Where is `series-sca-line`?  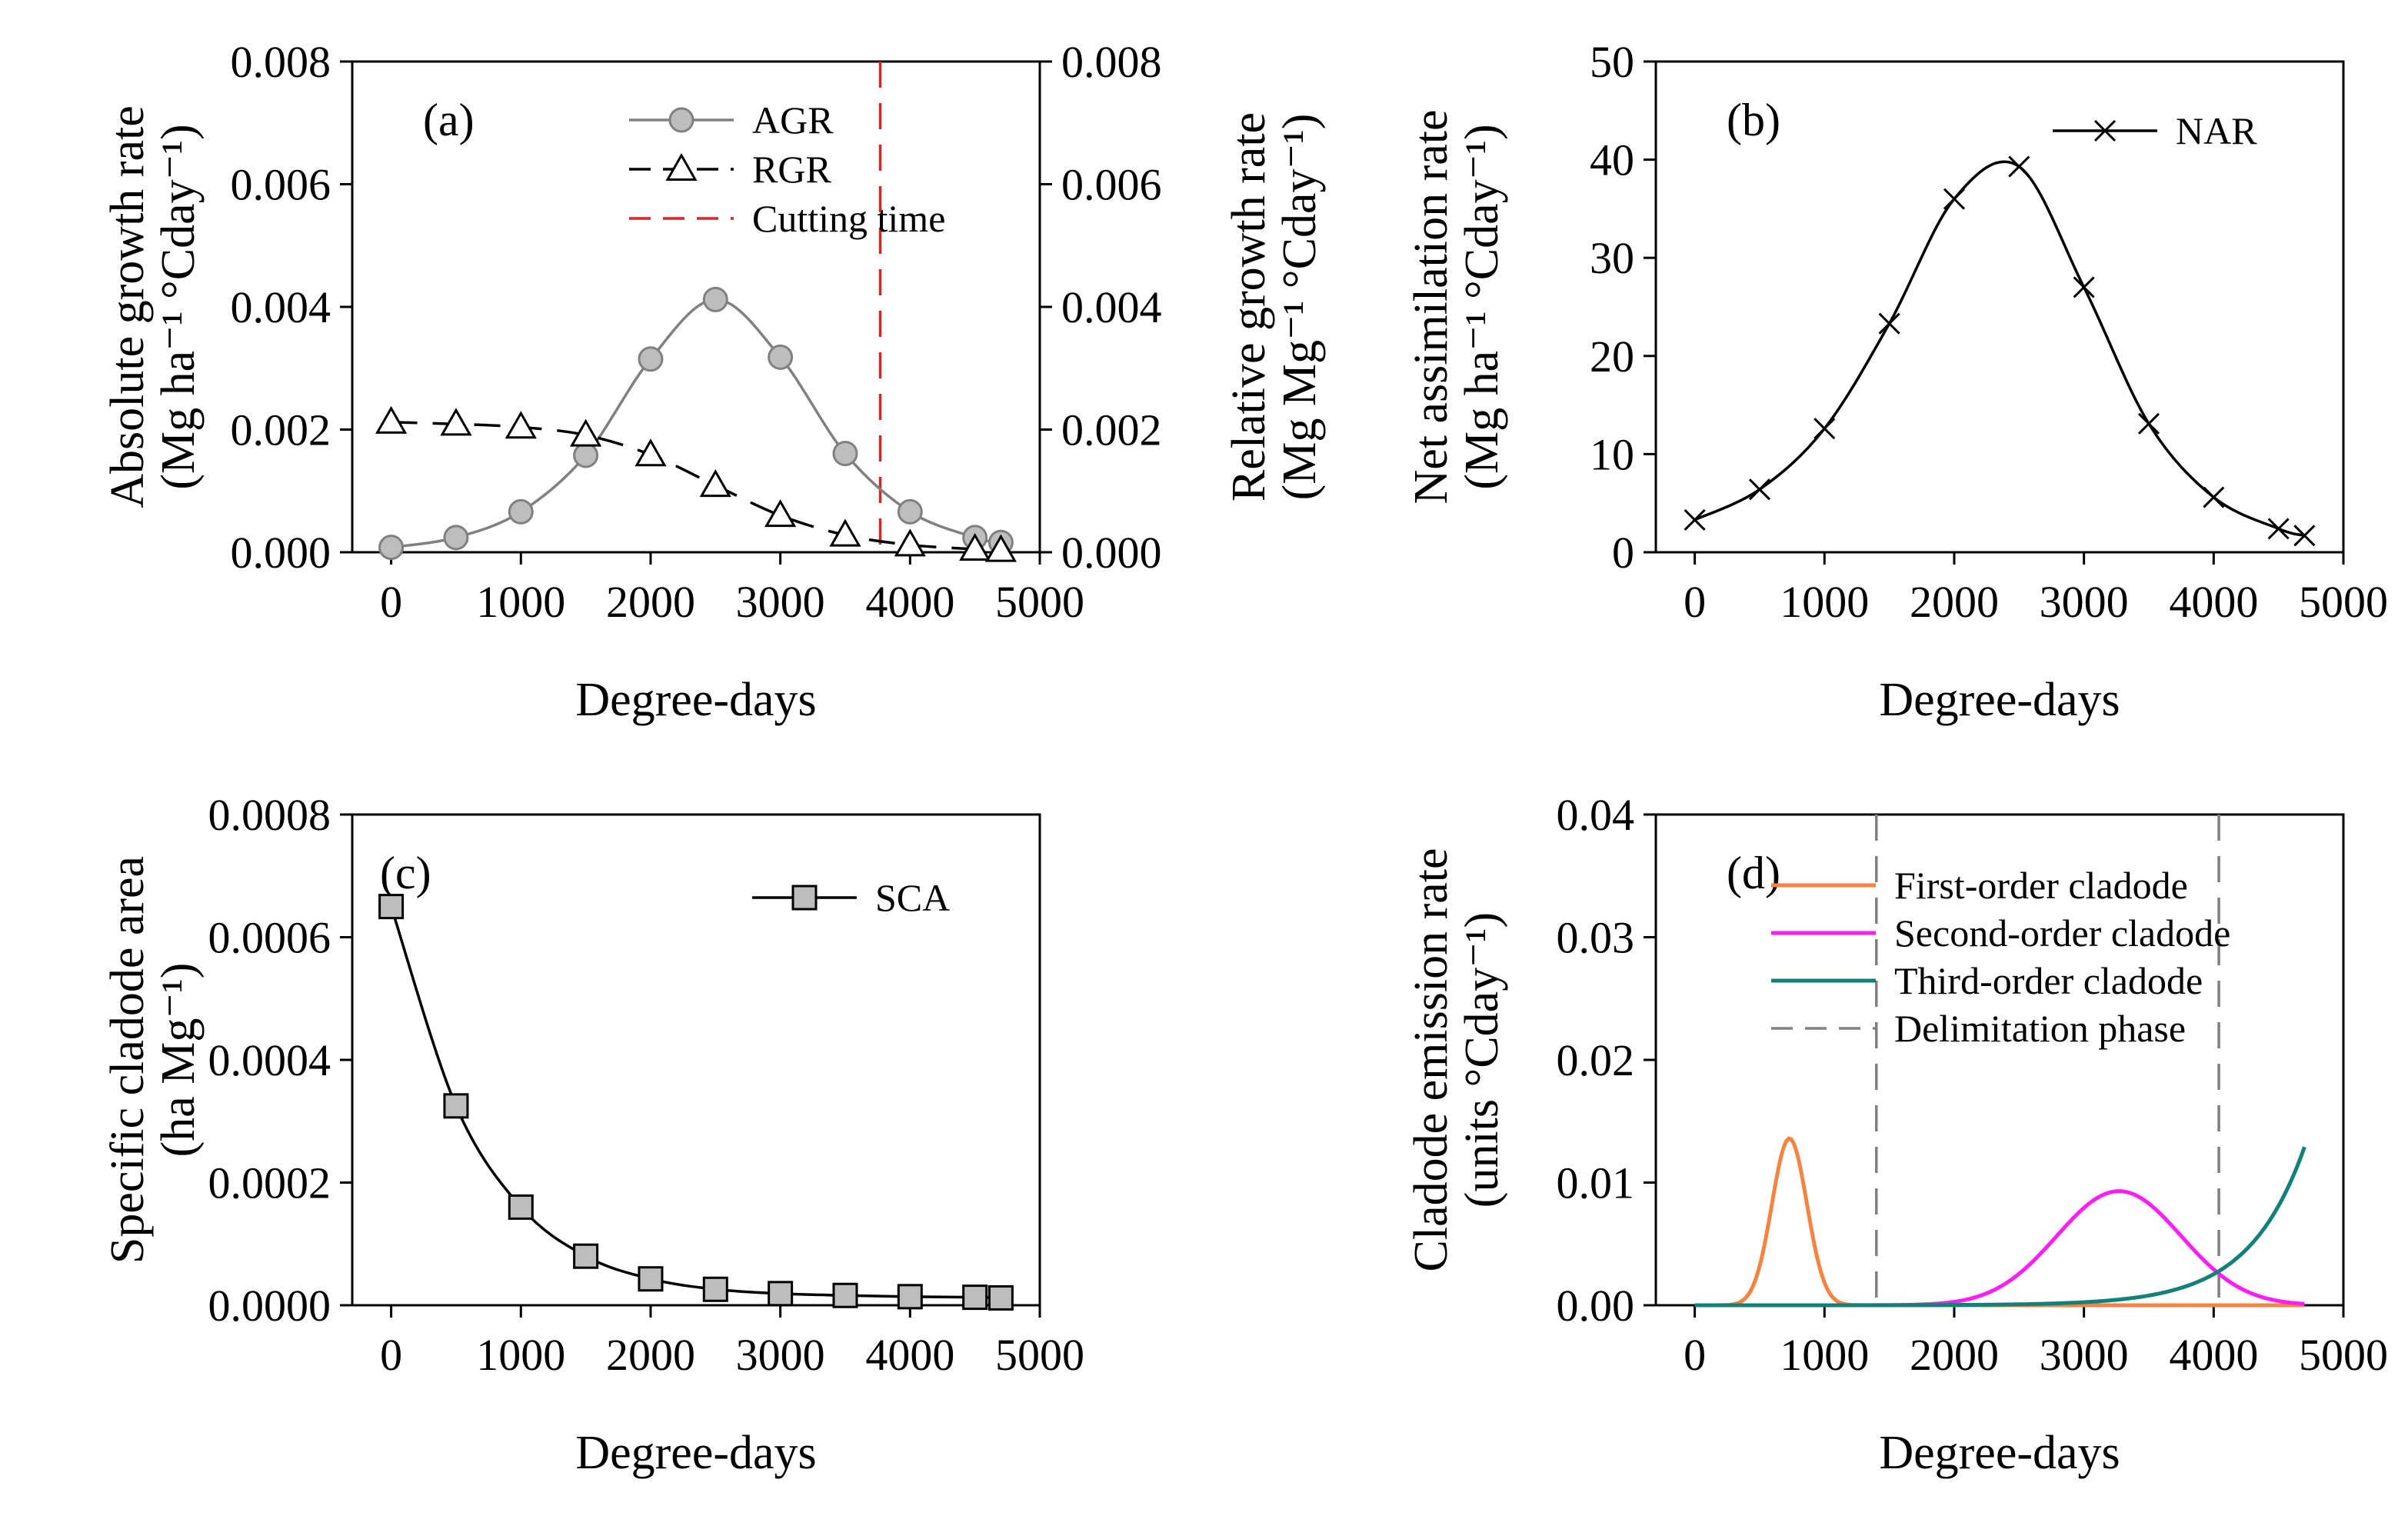
series-sca-line is located at coordinates (695, 1103).